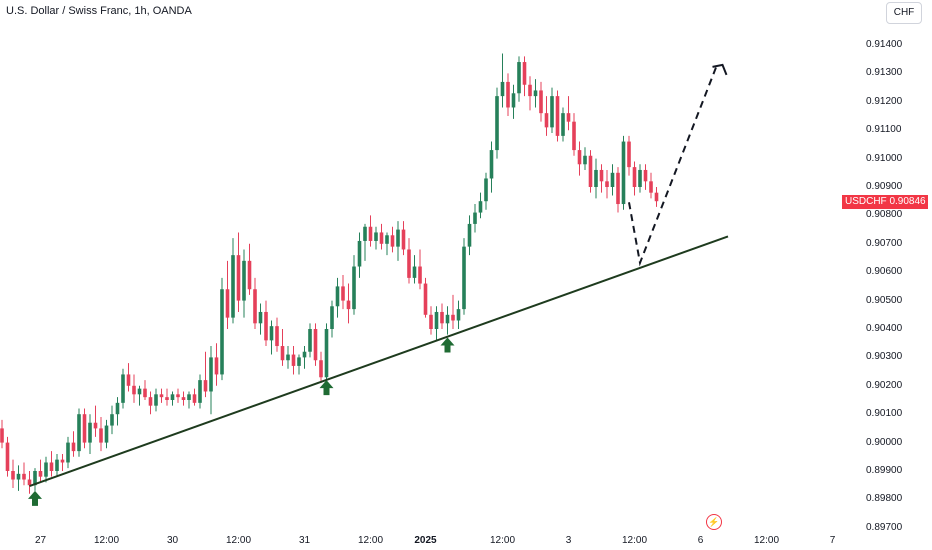  I want to click on y-tick-label: 0.91300, so click(884, 73).